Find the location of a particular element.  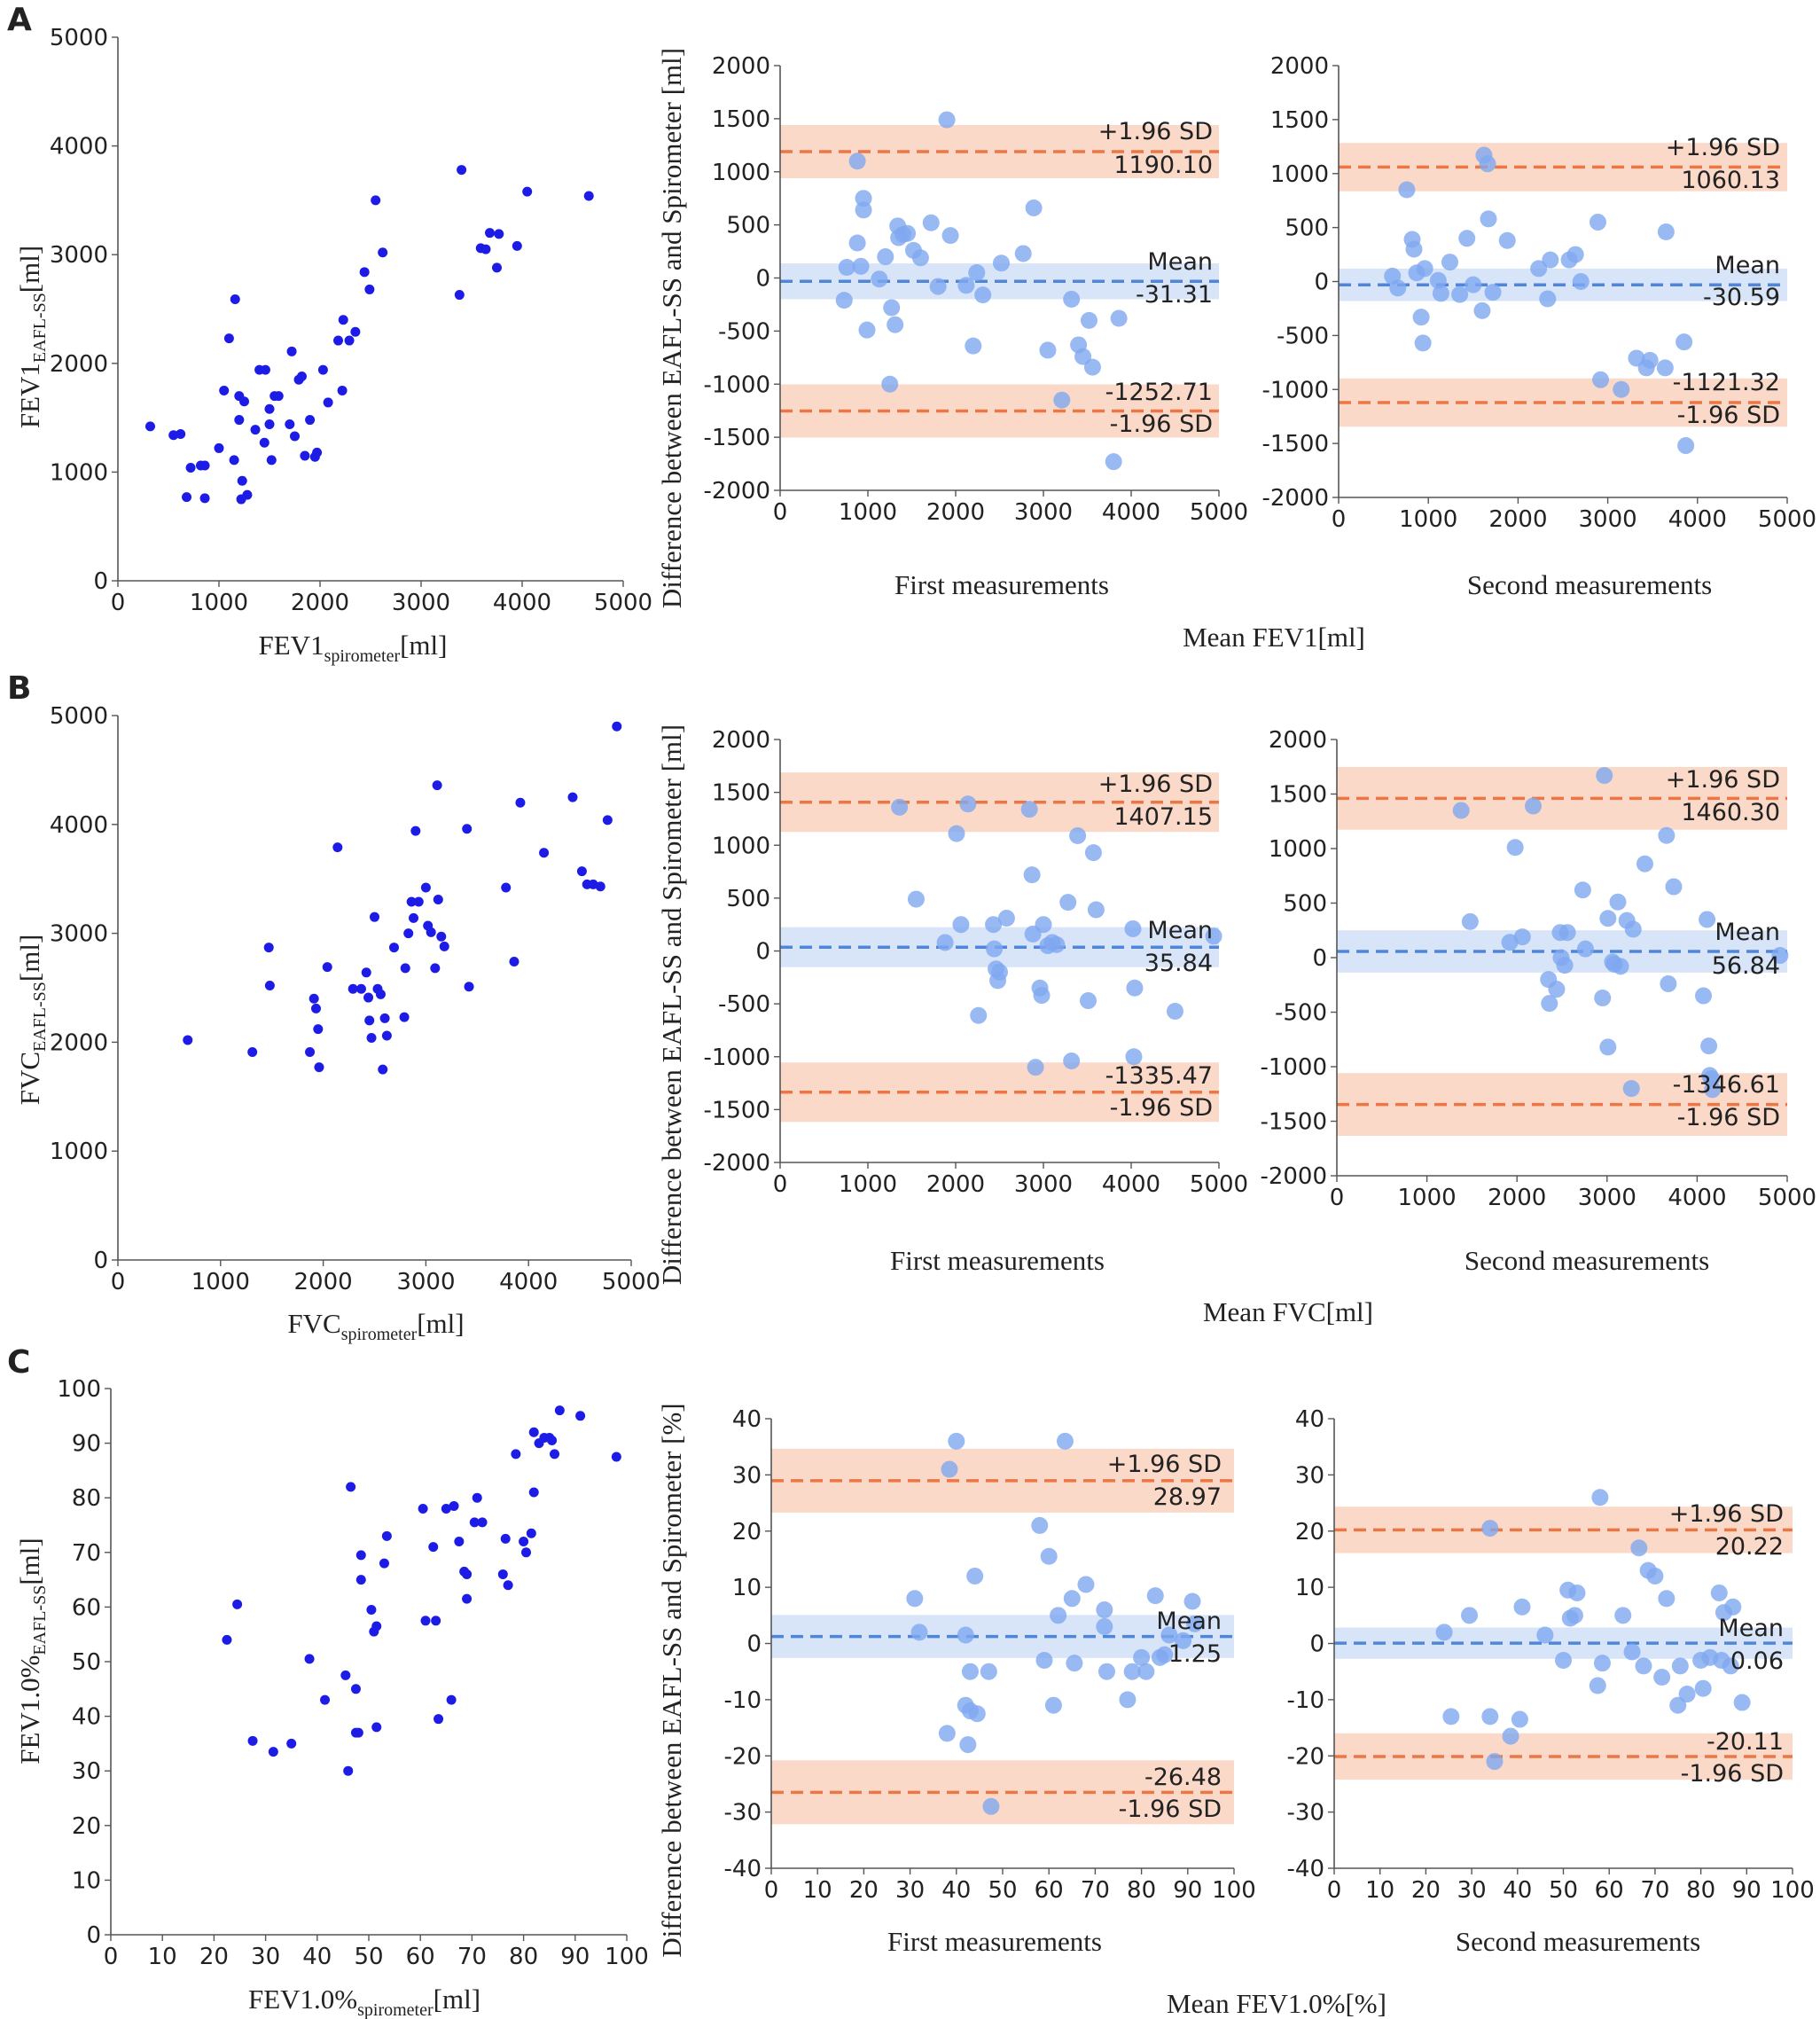

y-tick-label: 80 is located at coordinates (86, 1498).